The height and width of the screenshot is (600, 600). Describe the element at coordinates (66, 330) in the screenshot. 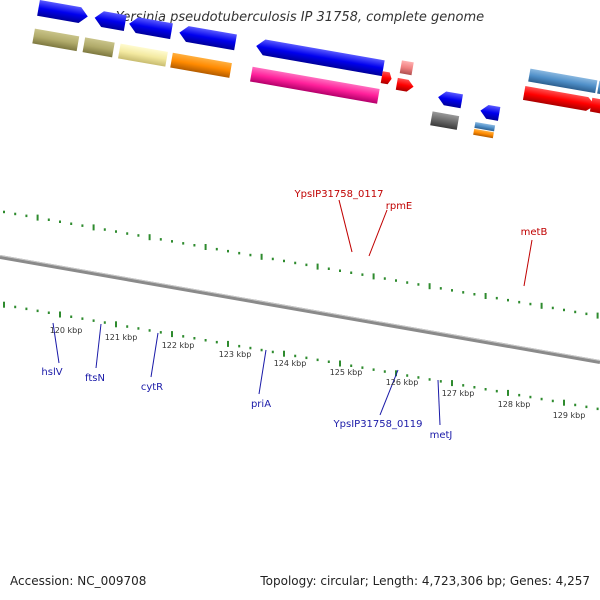

I see `scale-label-120: 120 kbp` at that location.